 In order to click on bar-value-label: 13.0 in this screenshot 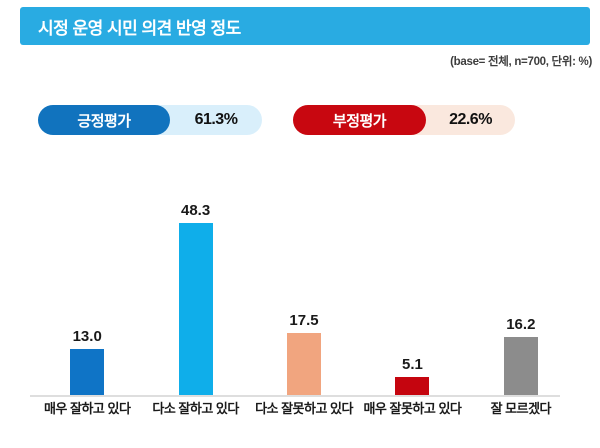, I will do `click(87, 336)`.